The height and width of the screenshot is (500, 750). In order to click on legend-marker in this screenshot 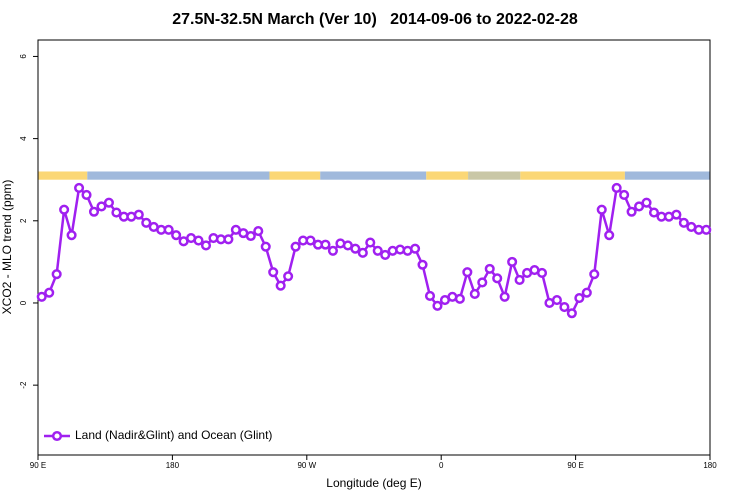, I will do `click(57, 436)`.